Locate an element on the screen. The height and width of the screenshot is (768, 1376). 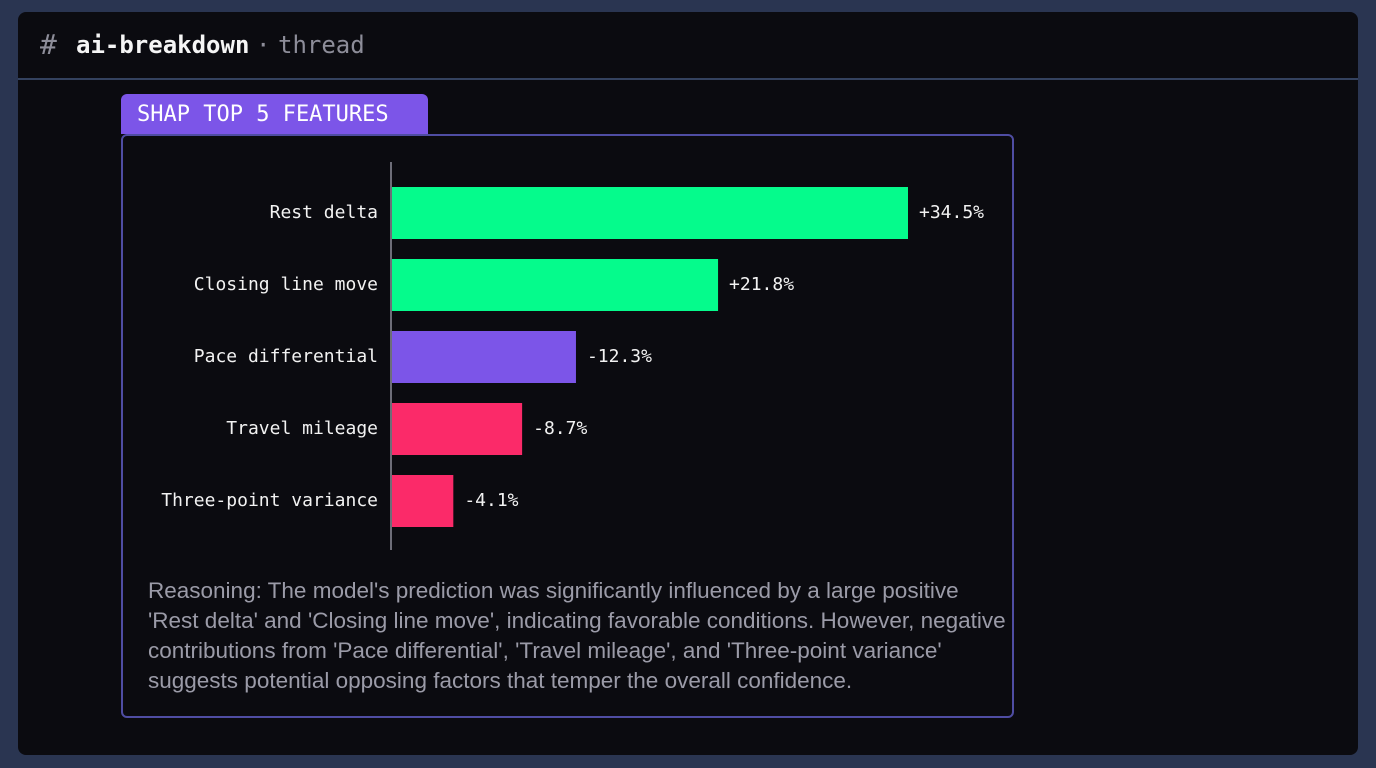
value-label: -8.7% is located at coordinates (560, 428).